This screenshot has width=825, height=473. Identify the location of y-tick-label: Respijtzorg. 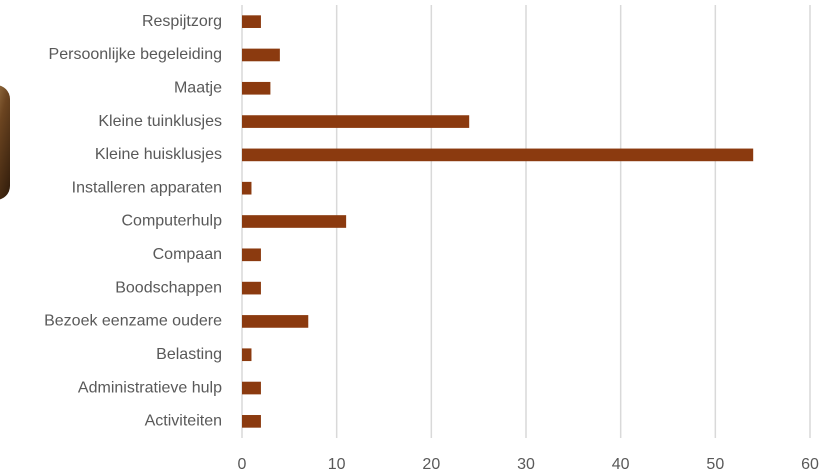
(182, 21).